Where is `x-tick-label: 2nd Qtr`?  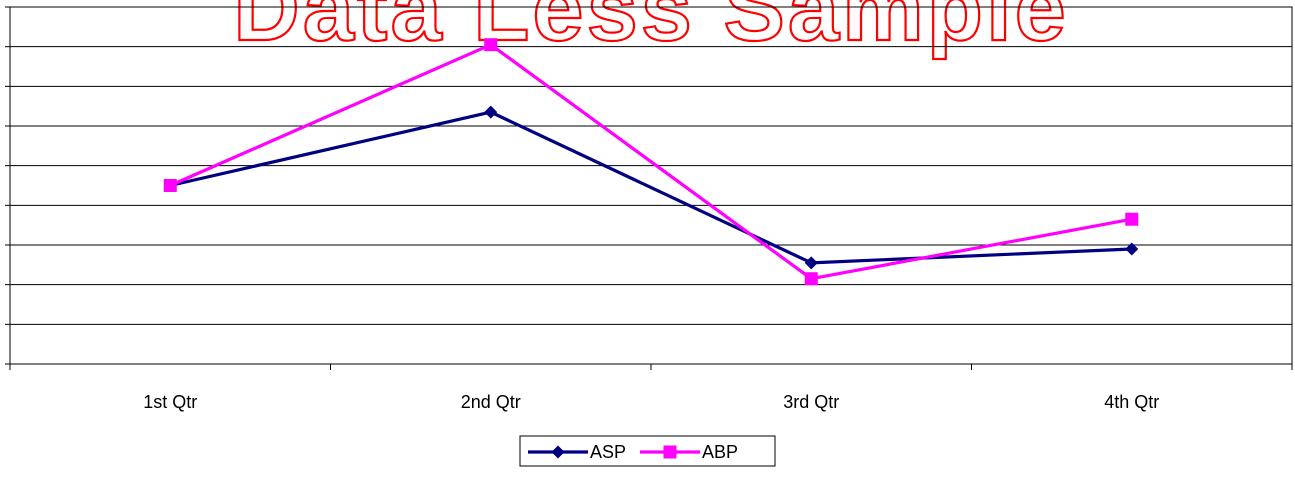 x-tick-label: 2nd Qtr is located at coordinates (491, 402).